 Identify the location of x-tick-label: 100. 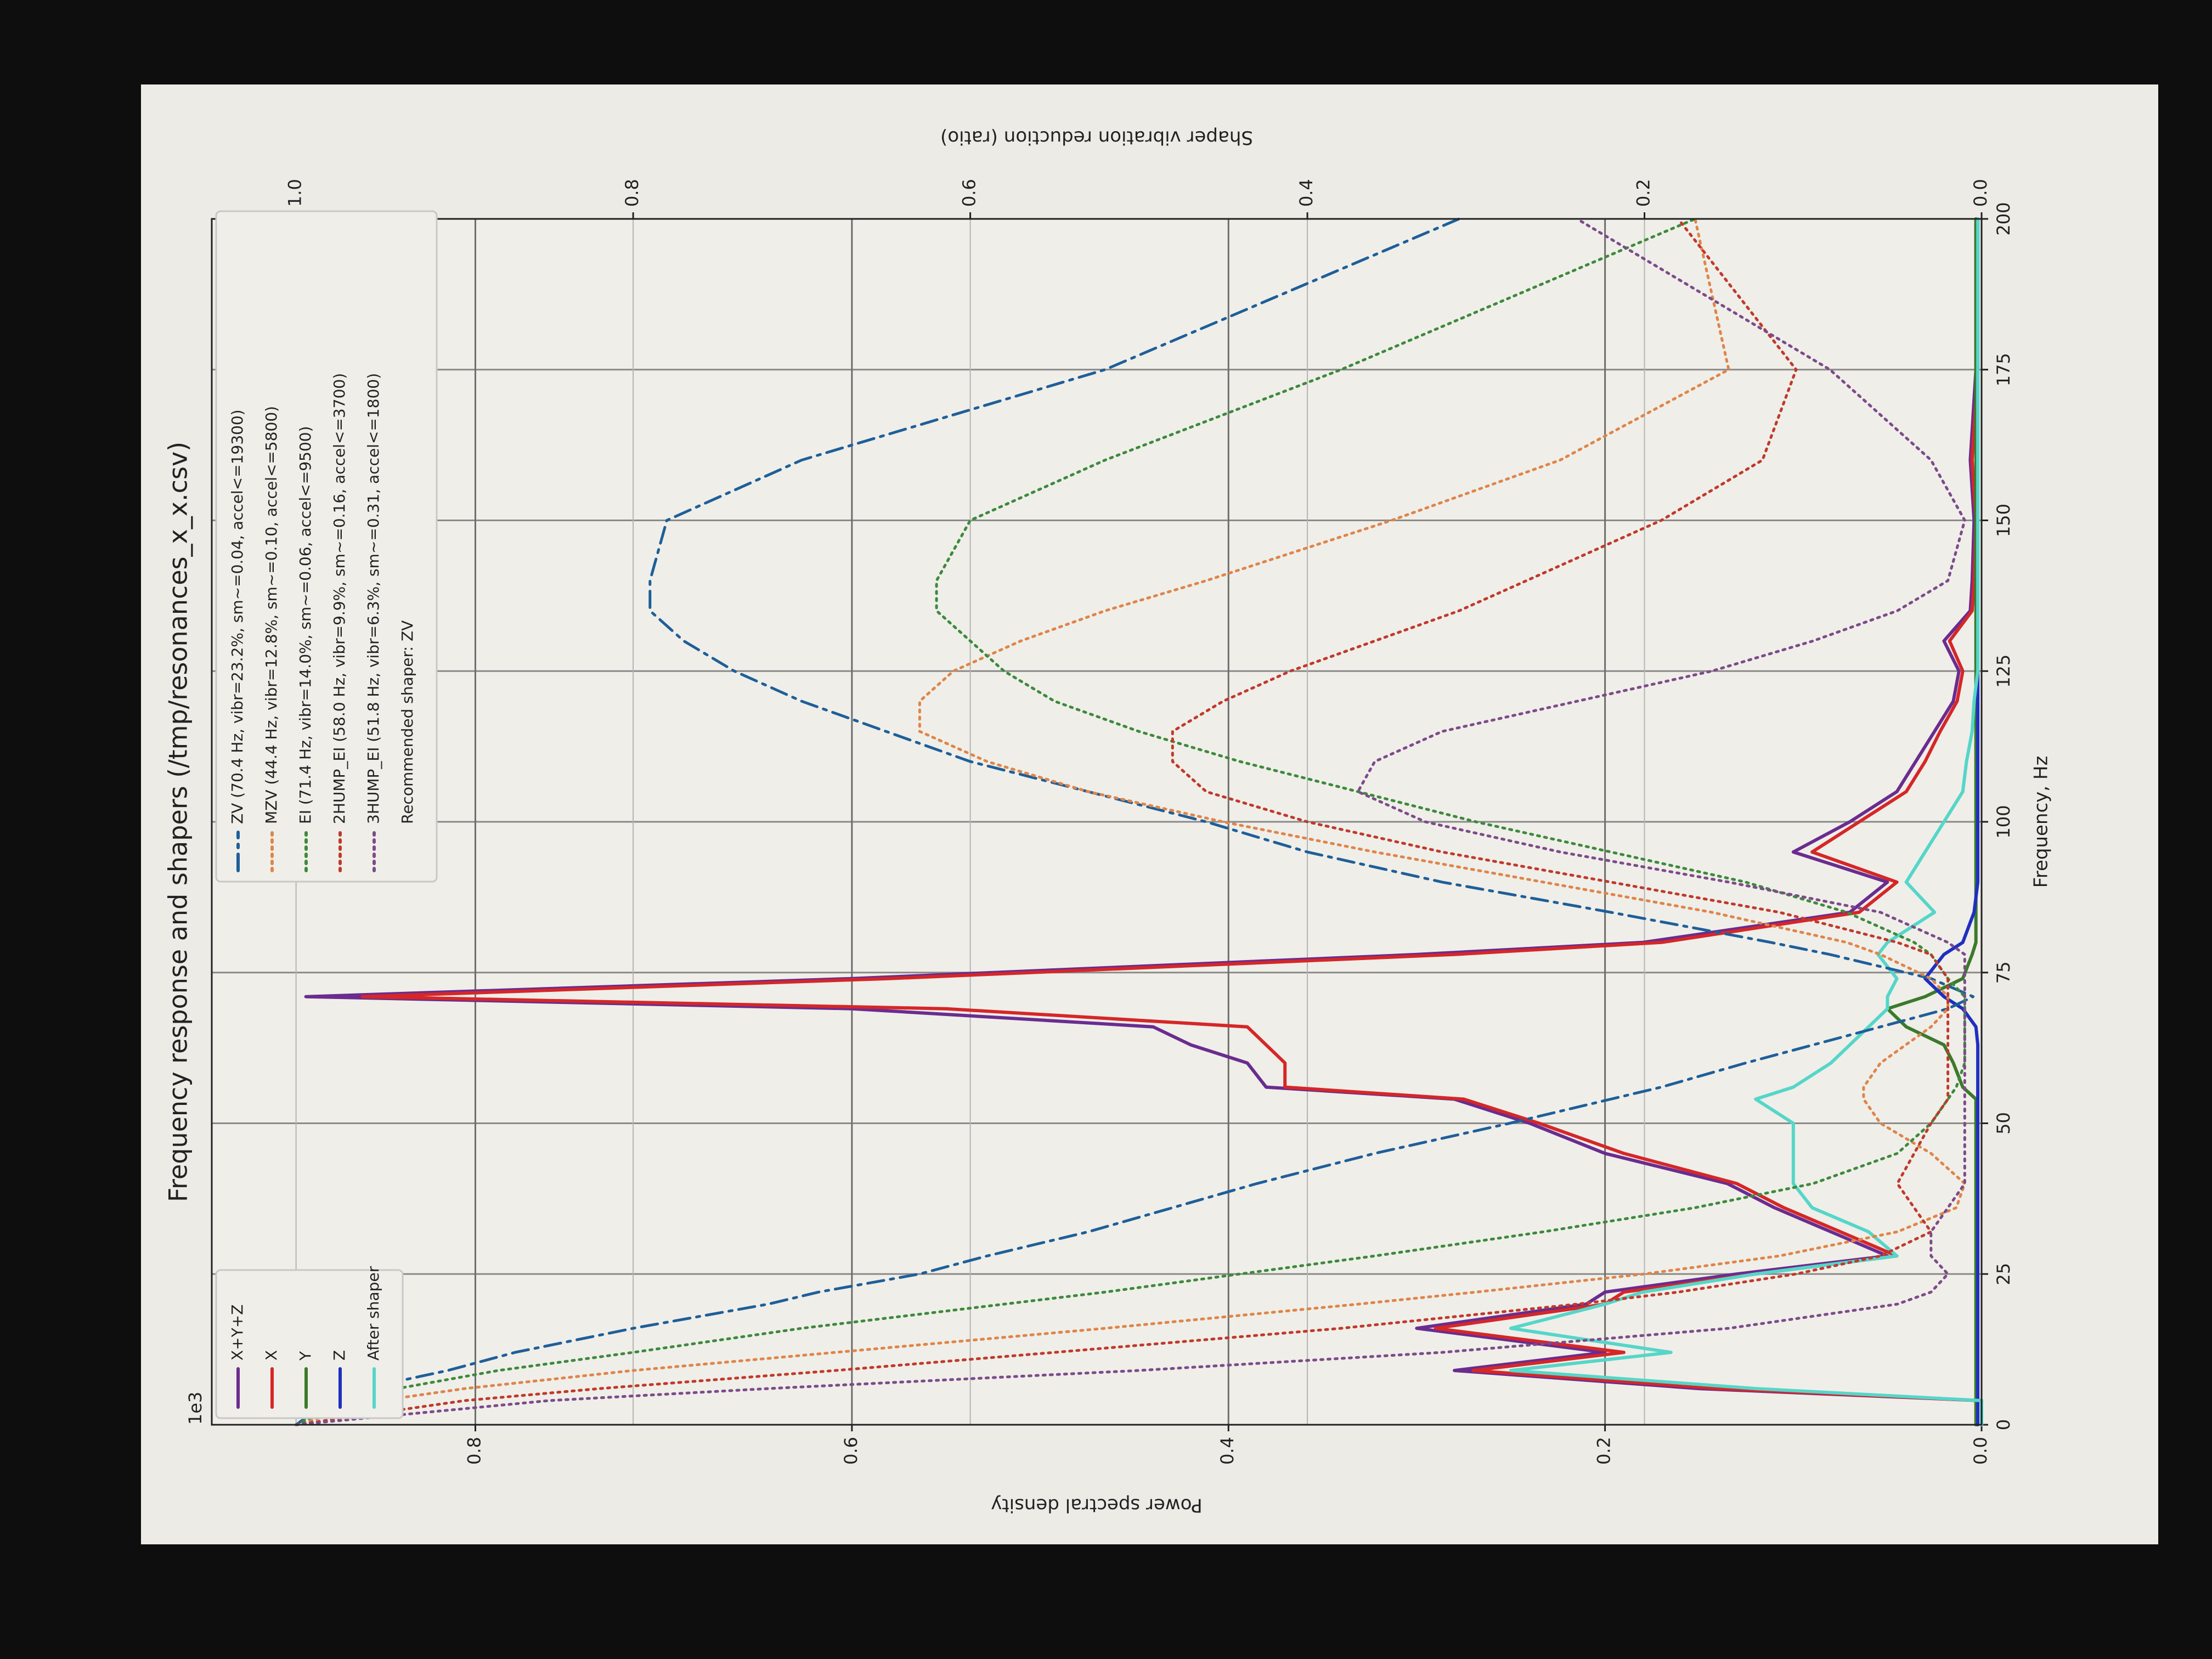
(2004, 821).